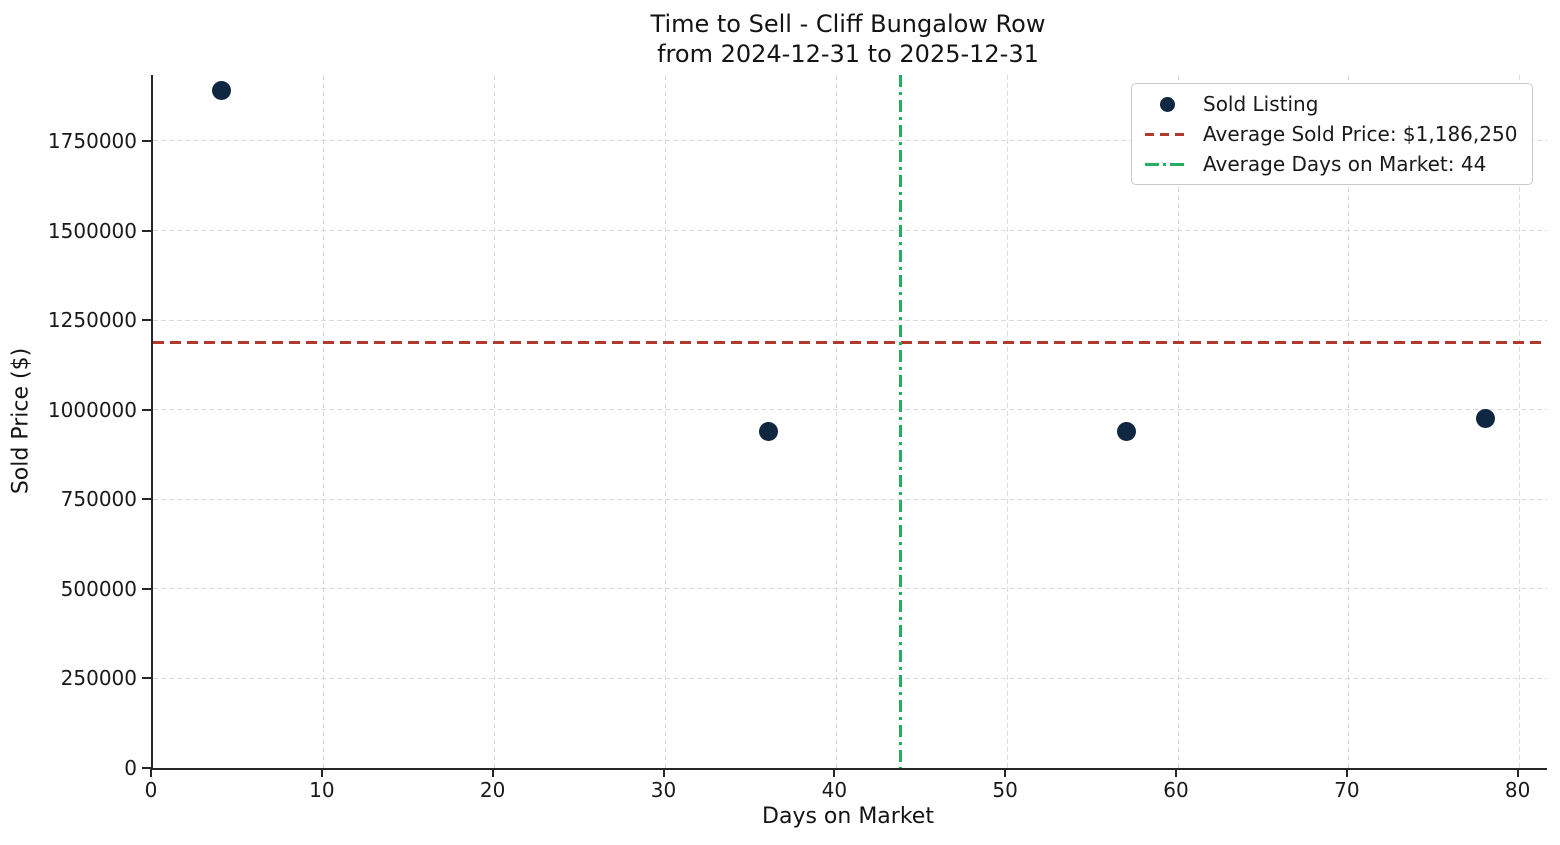 The image size is (1560, 845). Describe the element at coordinates (92, 140) in the screenshot. I see `y-tick-label: 1750000` at that location.